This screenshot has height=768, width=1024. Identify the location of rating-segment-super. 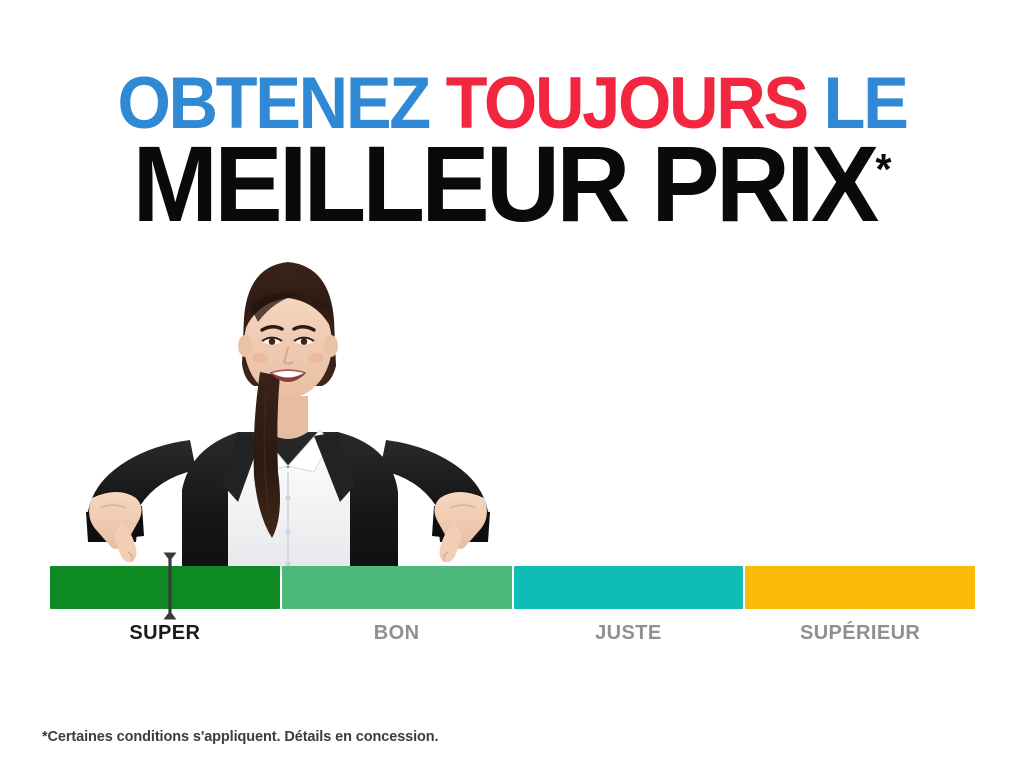
(165, 587).